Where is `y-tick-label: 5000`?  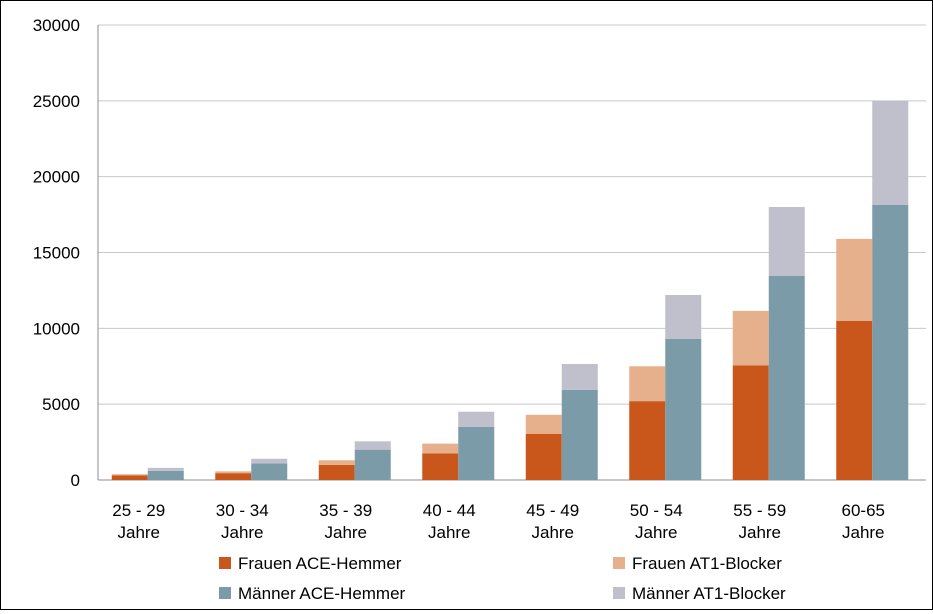 y-tick-label: 5000 is located at coordinates (61, 404).